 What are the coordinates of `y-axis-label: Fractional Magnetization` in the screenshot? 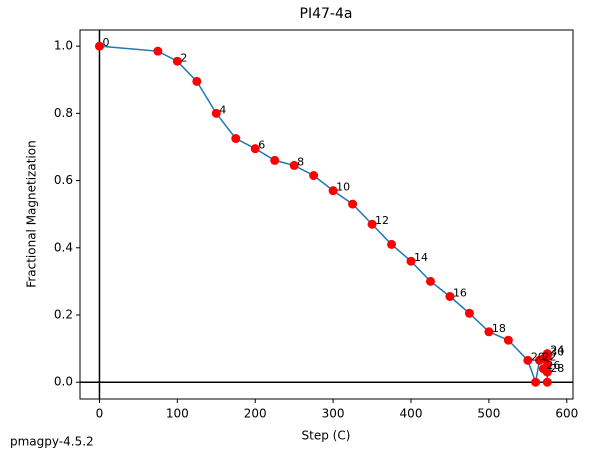 It's located at (32, 213).